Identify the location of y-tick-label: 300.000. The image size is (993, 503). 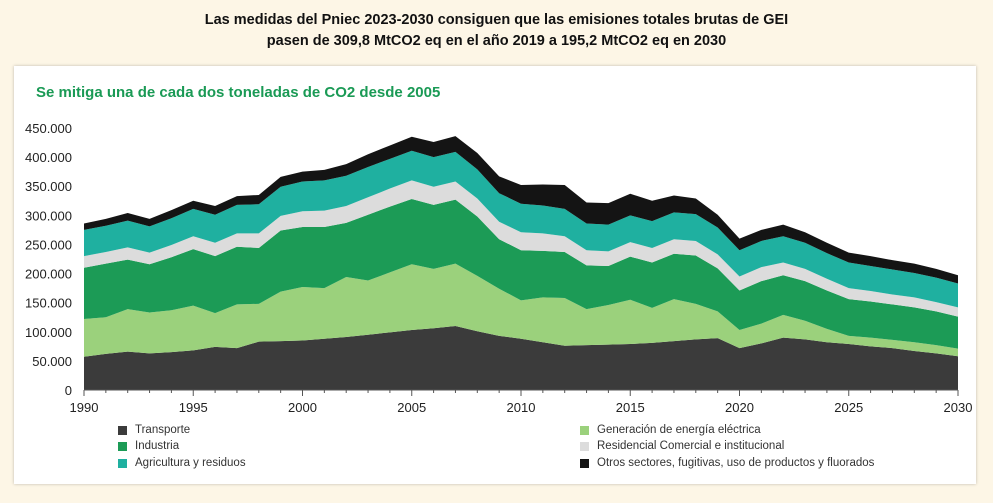
(48, 215).